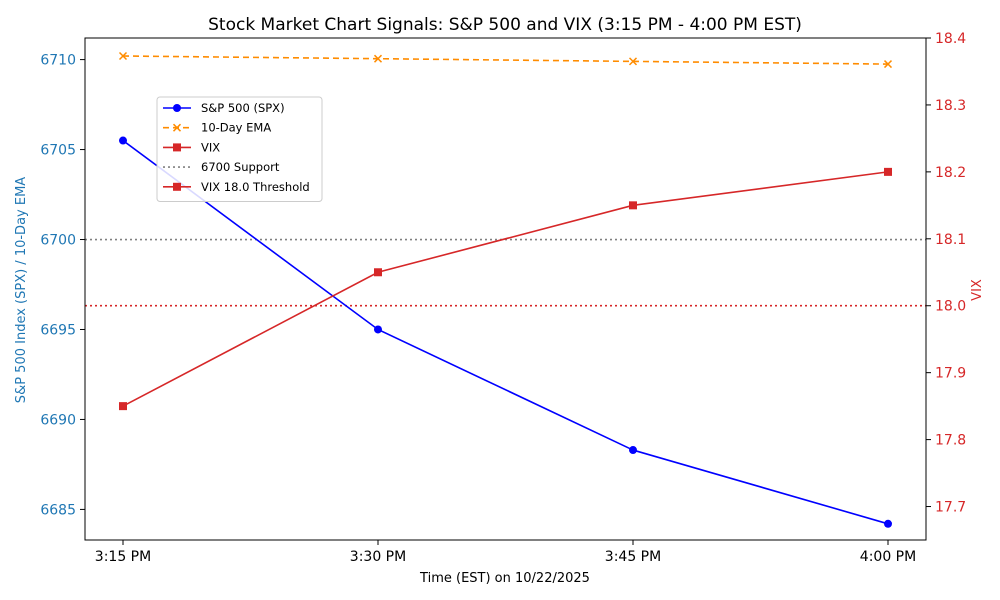  Describe the element at coordinates (378, 557) in the screenshot. I see `x-tick-label: 3:30 PM` at that location.